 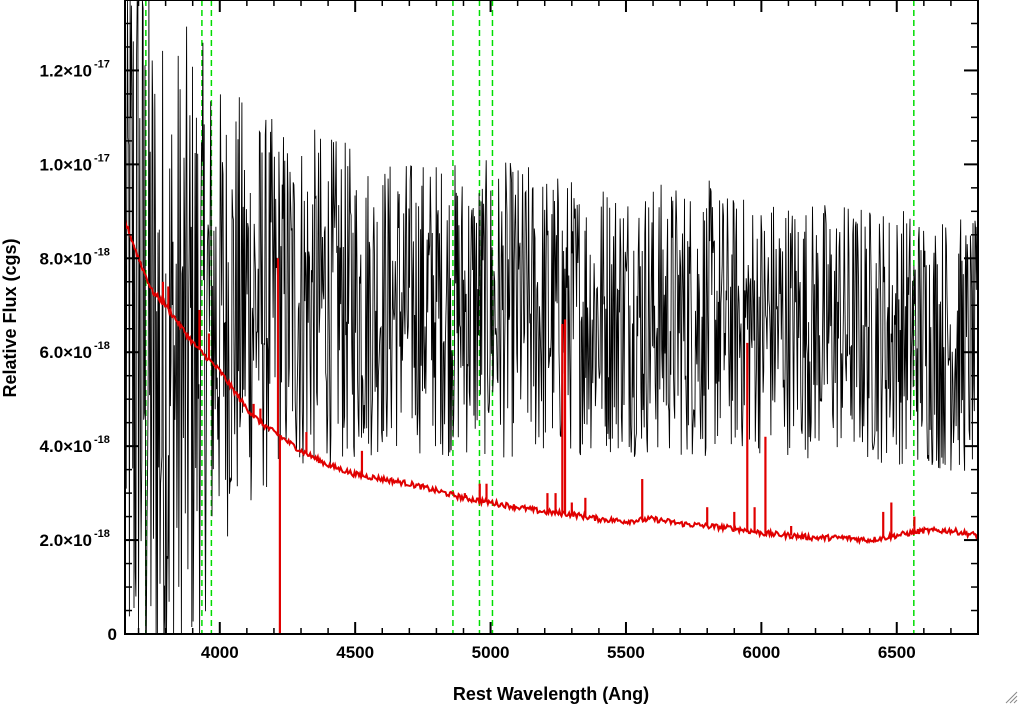 What do you see at coordinates (66, 164) in the screenshot?
I see `y-tick-label: 1.0×10` at bounding box center [66, 164].